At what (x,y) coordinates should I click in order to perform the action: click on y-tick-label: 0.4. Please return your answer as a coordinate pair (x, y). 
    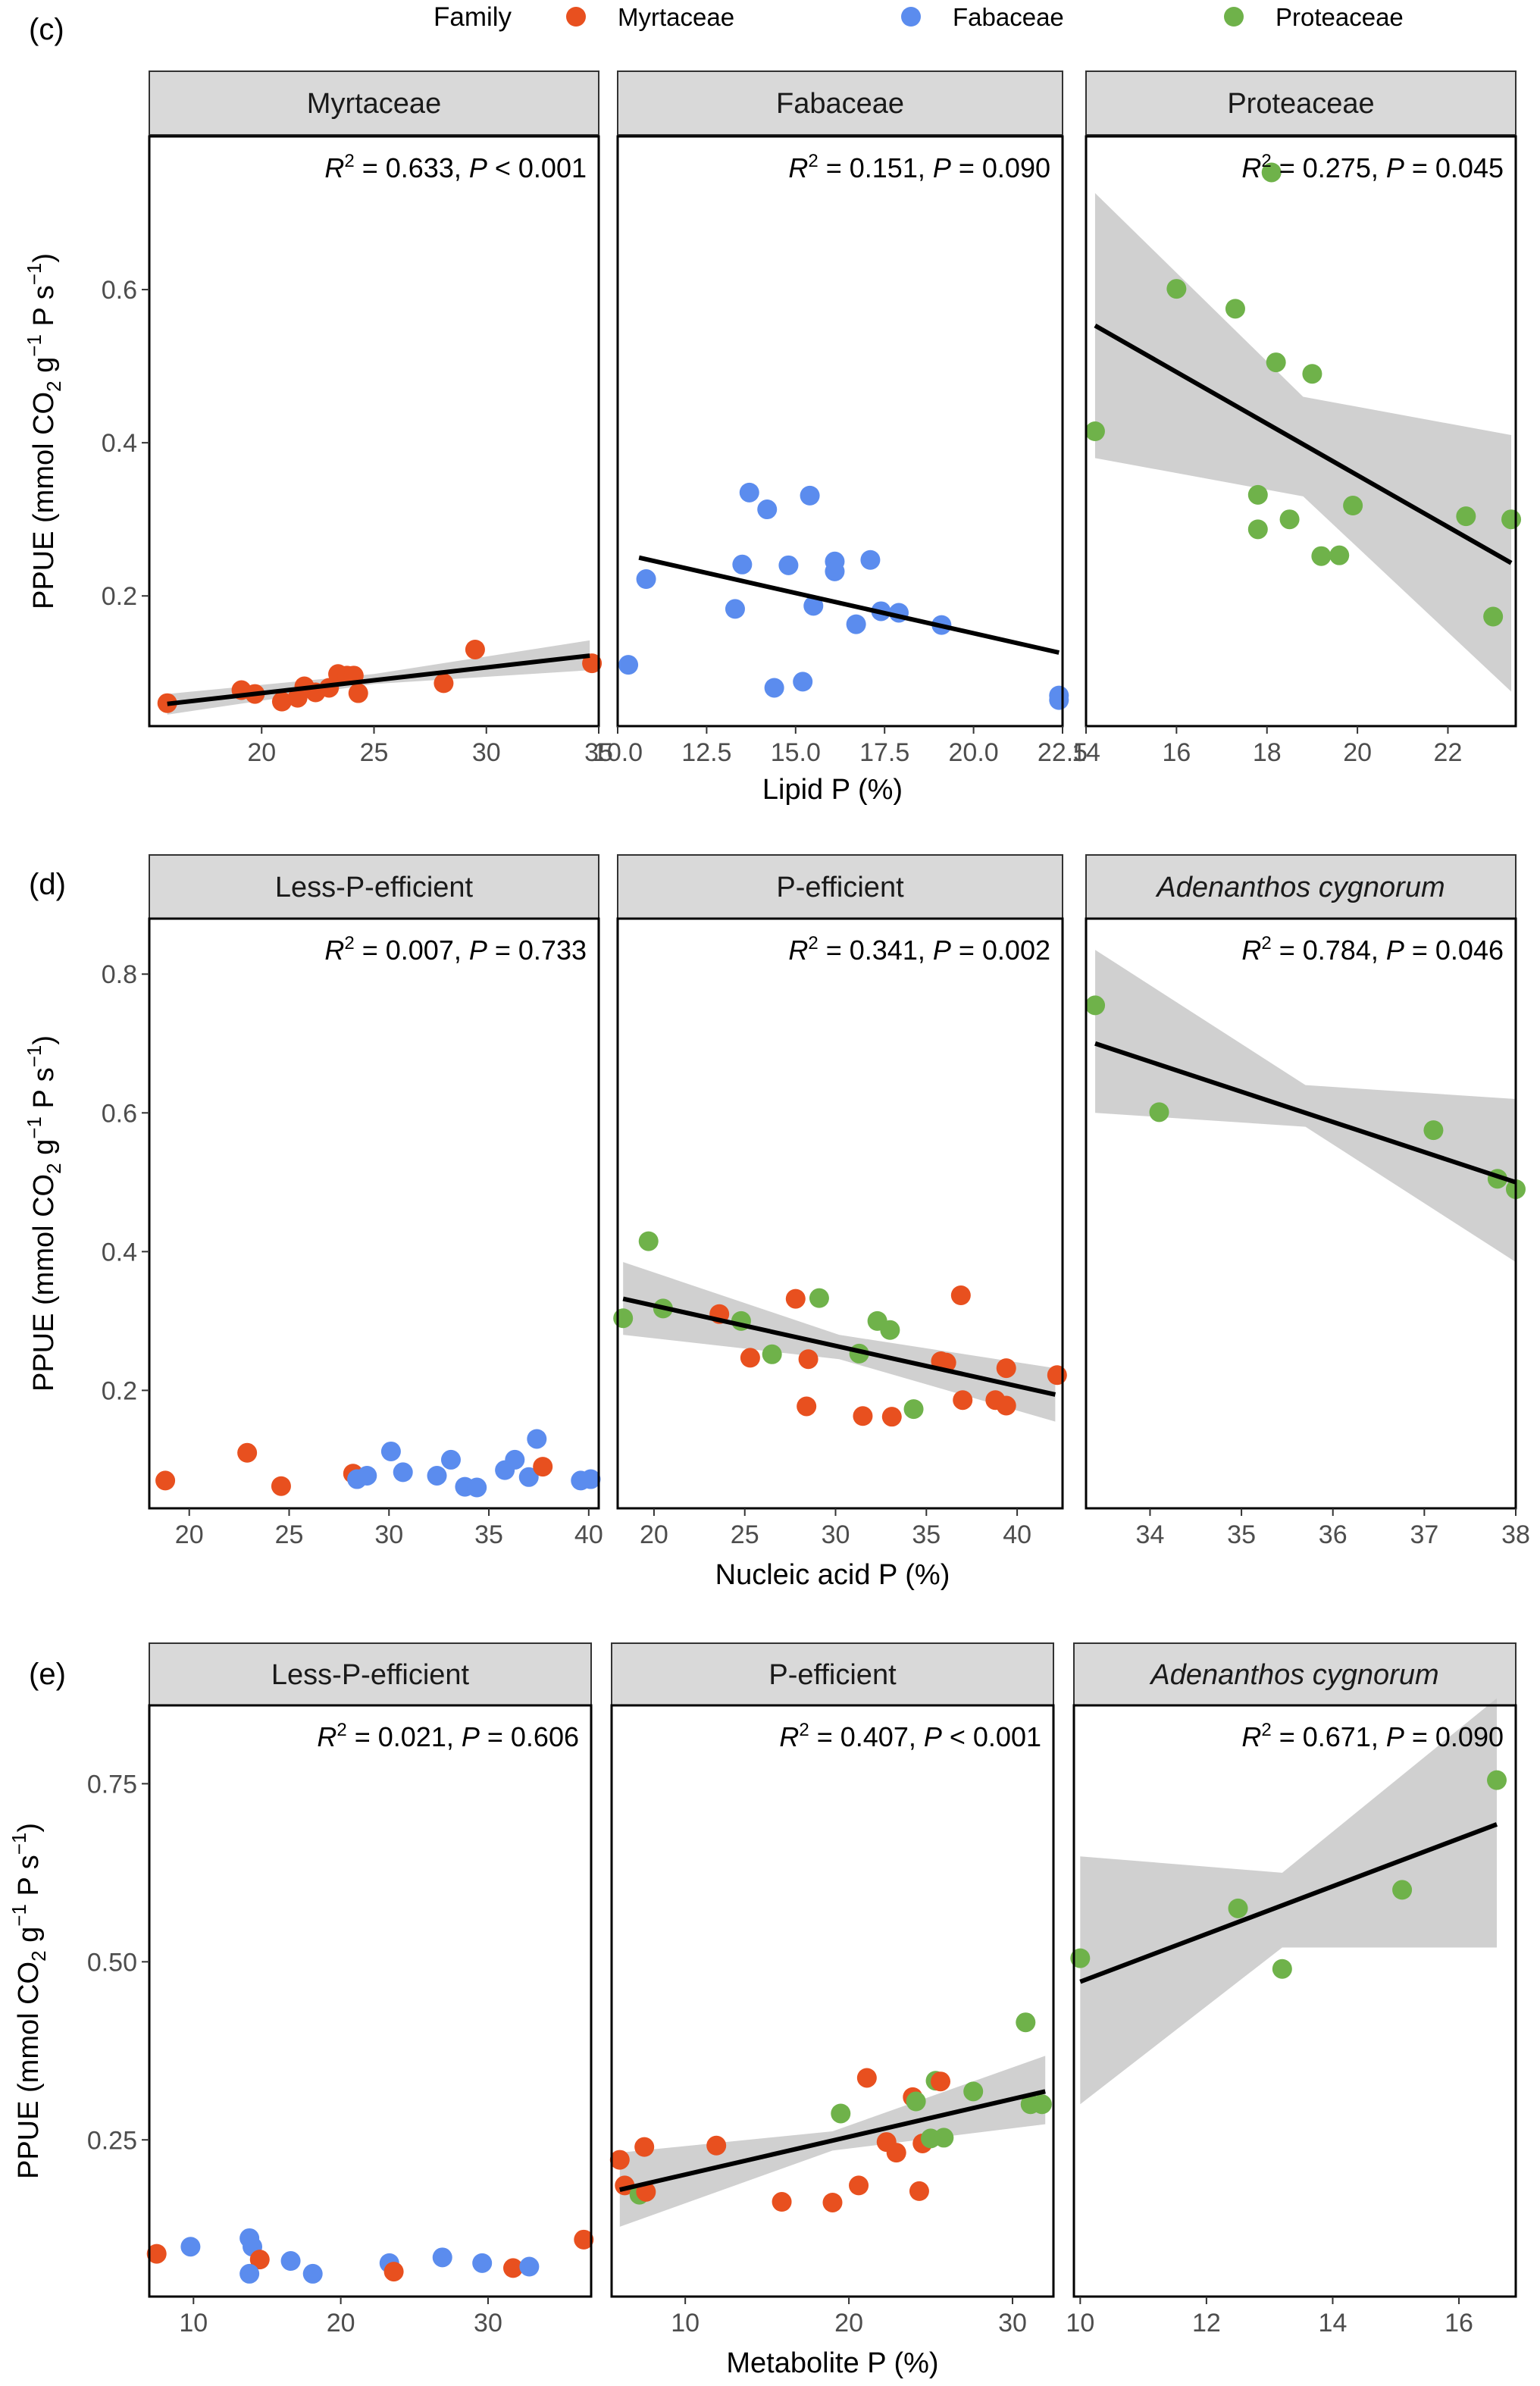
    Looking at the image, I should click on (120, 1252).